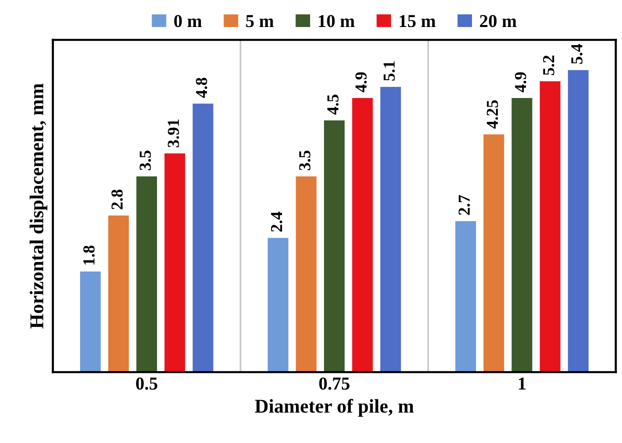  Describe the element at coordinates (498, 21) in the screenshot. I see `legend-label: 20 m` at that location.